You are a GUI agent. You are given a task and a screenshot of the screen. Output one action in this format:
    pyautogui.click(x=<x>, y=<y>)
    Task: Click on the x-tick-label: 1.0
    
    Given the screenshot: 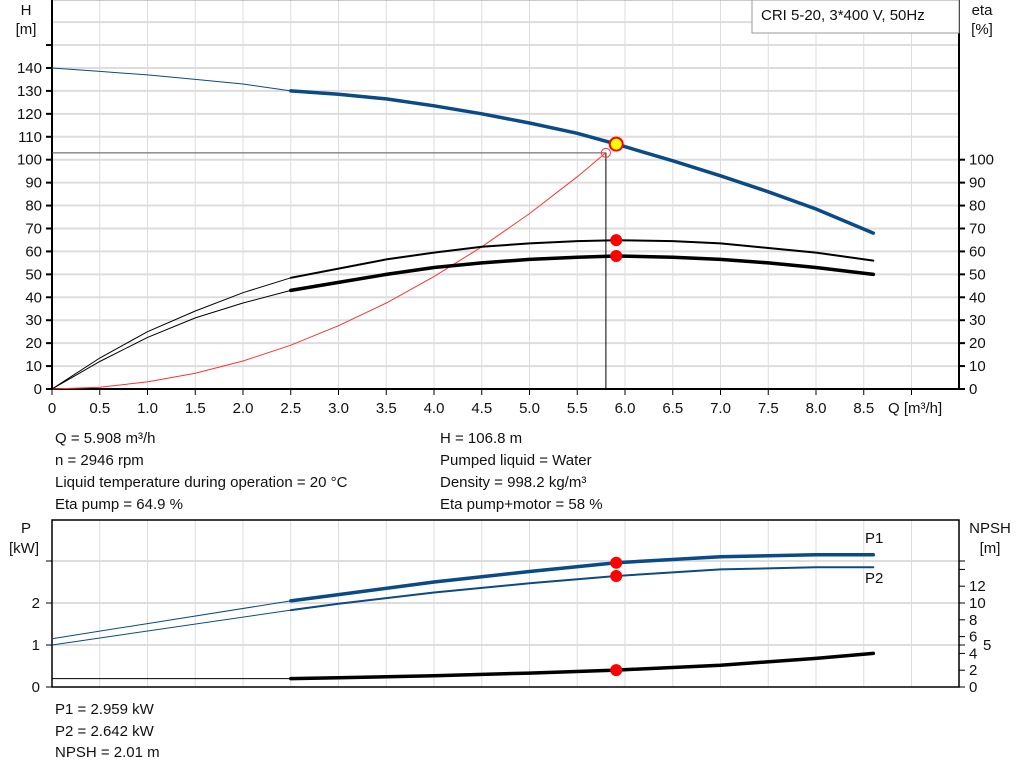 What is the action you would take?
    pyautogui.click(x=147, y=408)
    